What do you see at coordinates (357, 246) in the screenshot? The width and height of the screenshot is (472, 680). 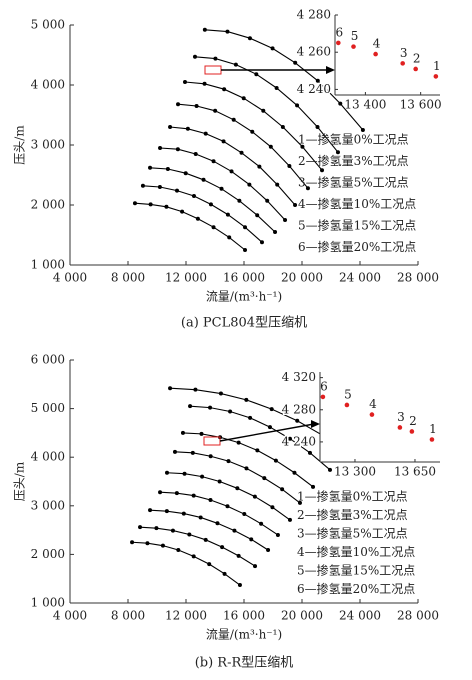 I see `annotation: 6—掺氢量20%工况点` at bounding box center [357, 246].